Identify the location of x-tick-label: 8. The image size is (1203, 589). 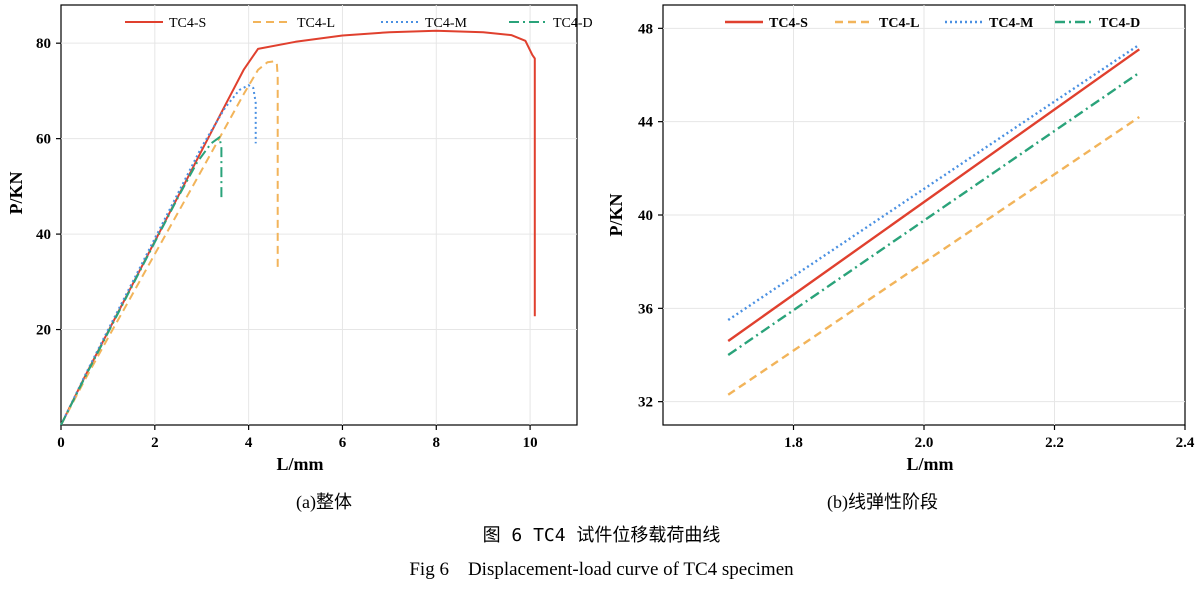
(437, 443).